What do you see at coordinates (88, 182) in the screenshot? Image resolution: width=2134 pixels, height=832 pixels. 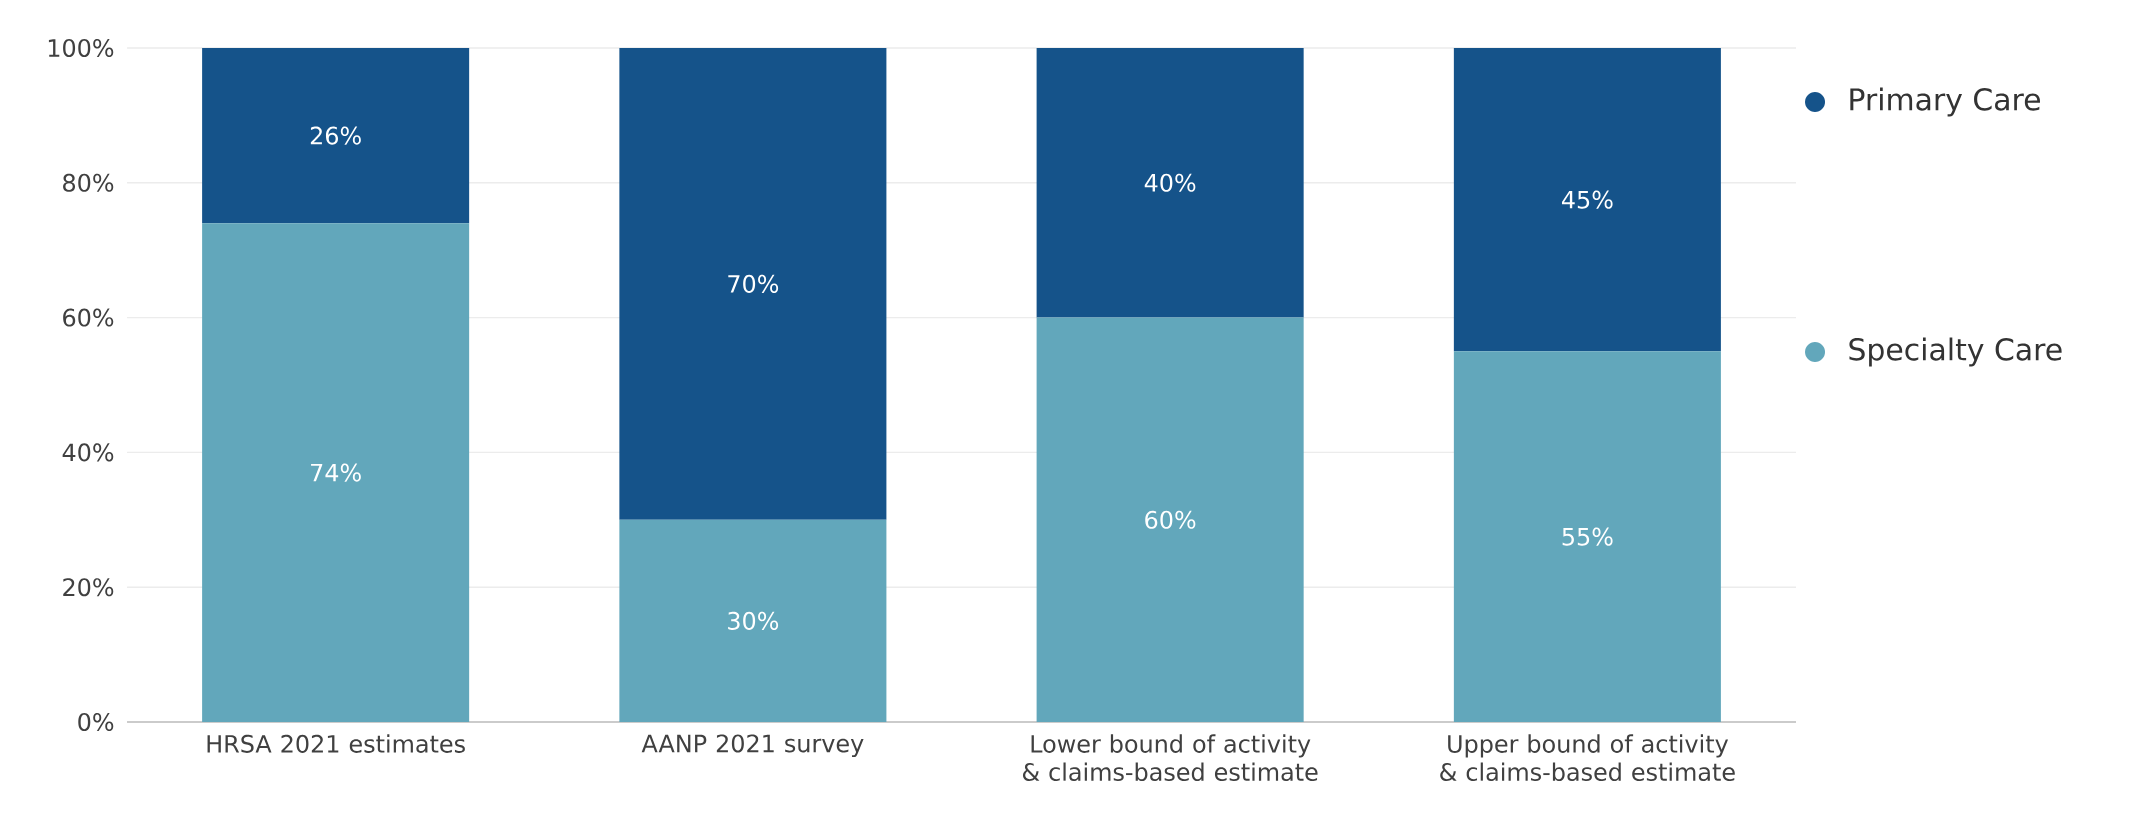 I see `y-tick-label: 80%` at bounding box center [88, 182].